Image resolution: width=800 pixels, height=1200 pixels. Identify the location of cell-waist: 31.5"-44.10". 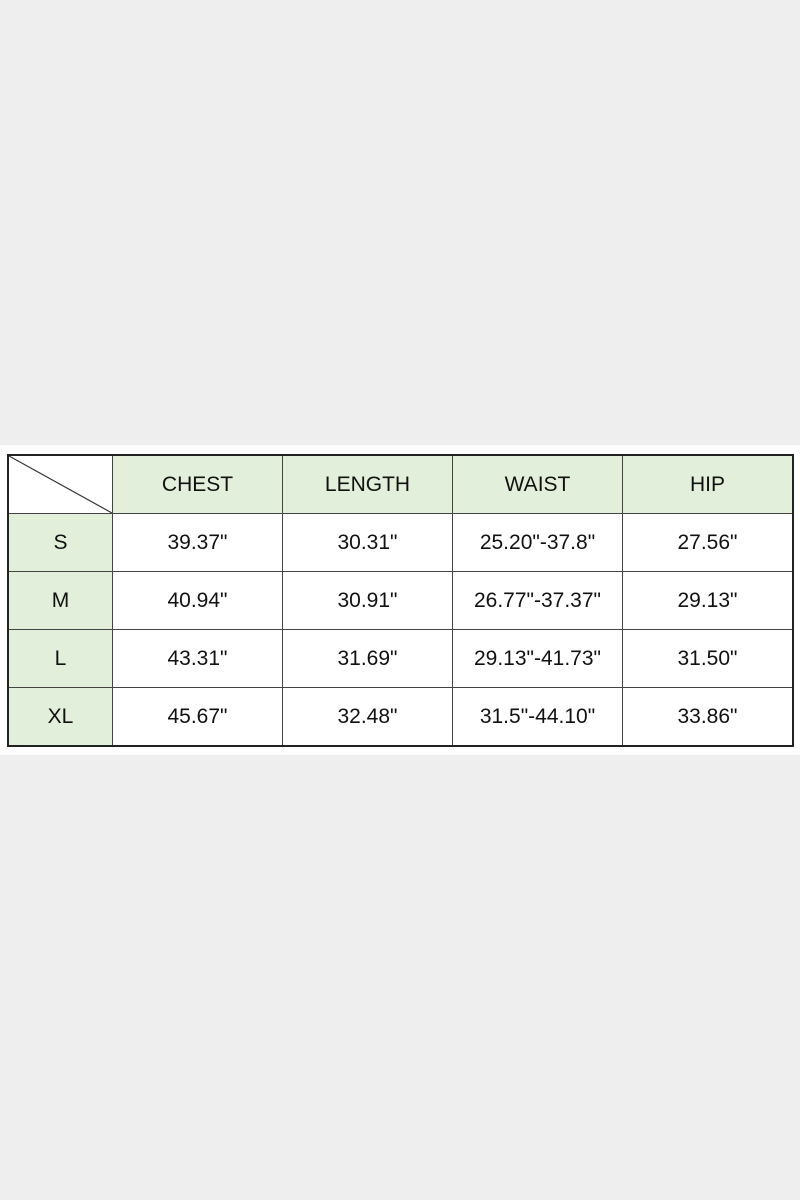
(537, 717).